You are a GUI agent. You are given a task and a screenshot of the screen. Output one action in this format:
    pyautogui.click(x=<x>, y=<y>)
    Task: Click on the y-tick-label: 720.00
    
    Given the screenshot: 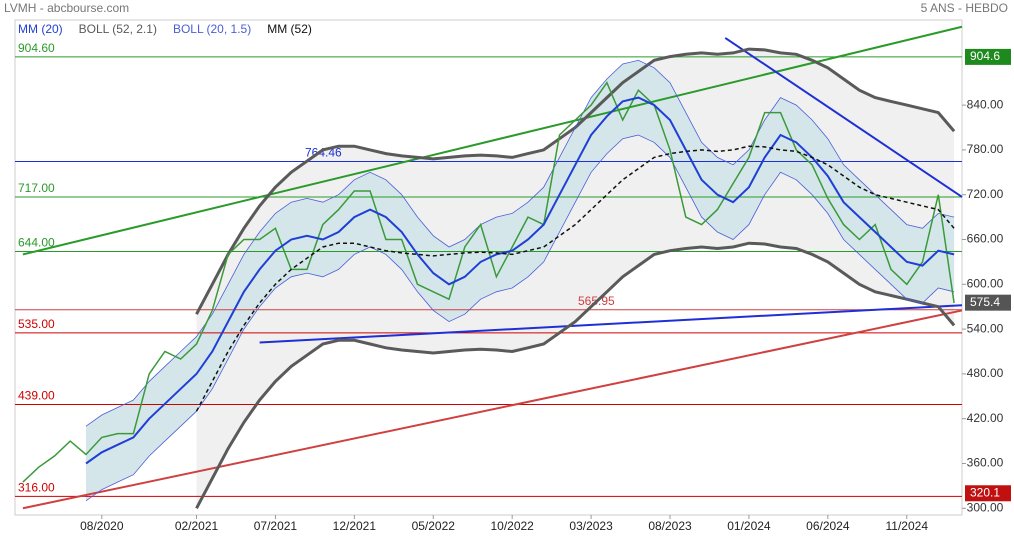 What is the action you would take?
    pyautogui.click(x=985, y=194)
    